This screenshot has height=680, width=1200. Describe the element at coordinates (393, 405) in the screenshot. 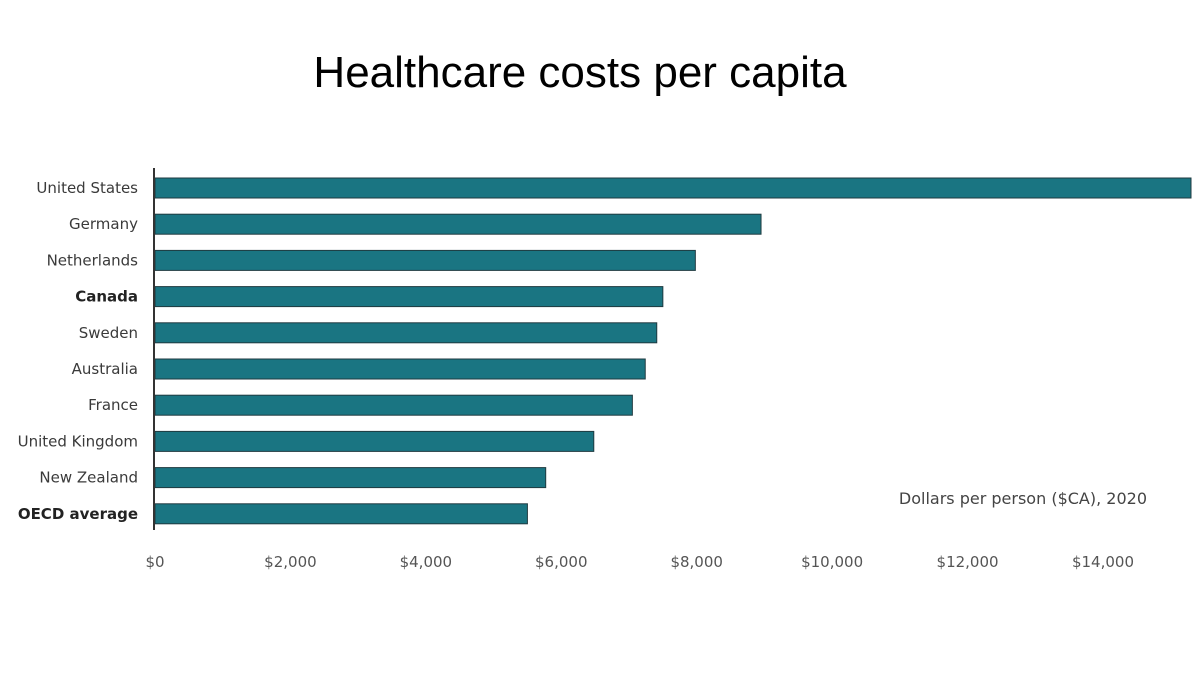

I see `bar-france` at that location.